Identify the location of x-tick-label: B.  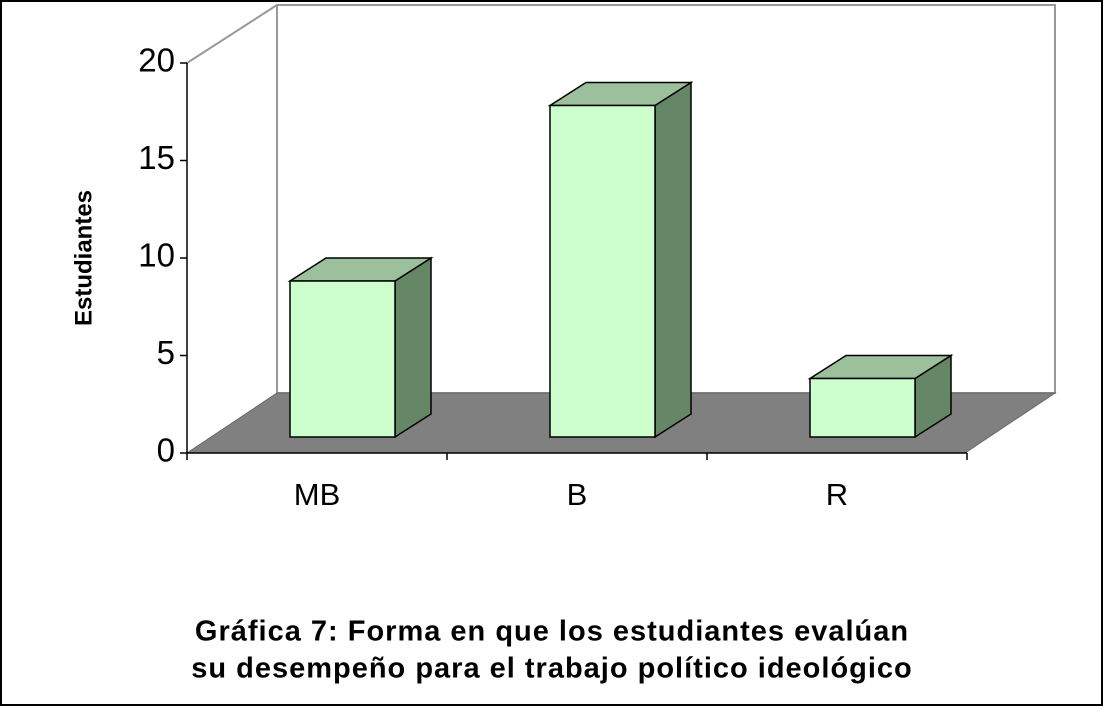
(577, 494).